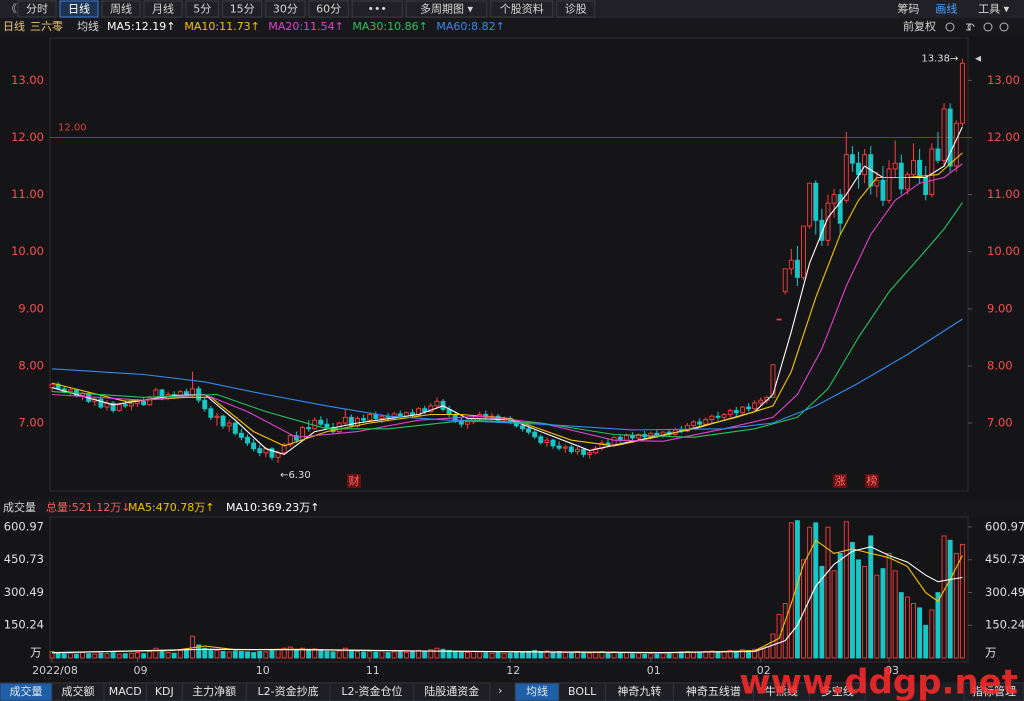 This screenshot has width=1024, height=701. I want to click on toolbar-button: 15分, so click(242, 9).